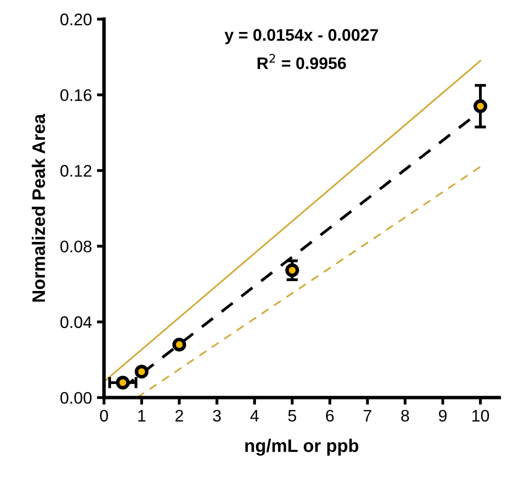 The image size is (520, 479). What do you see at coordinates (76, 246) in the screenshot?
I see `y-tick-label: 0.08` at bounding box center [76, 246].